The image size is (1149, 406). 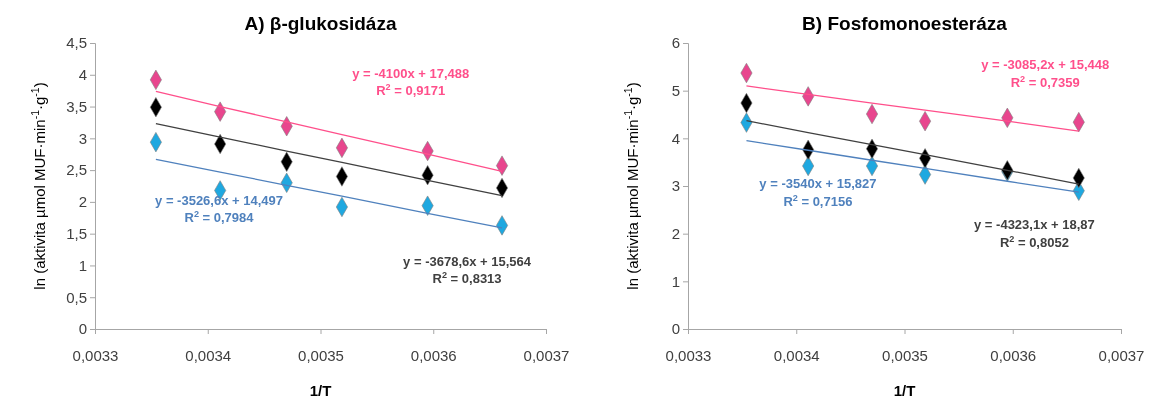 What do you see at coordinates (905, 23) in the screenshot?
I see `chart-title: B) Fosfomonoesteráza` at bounding box center [905, 23].